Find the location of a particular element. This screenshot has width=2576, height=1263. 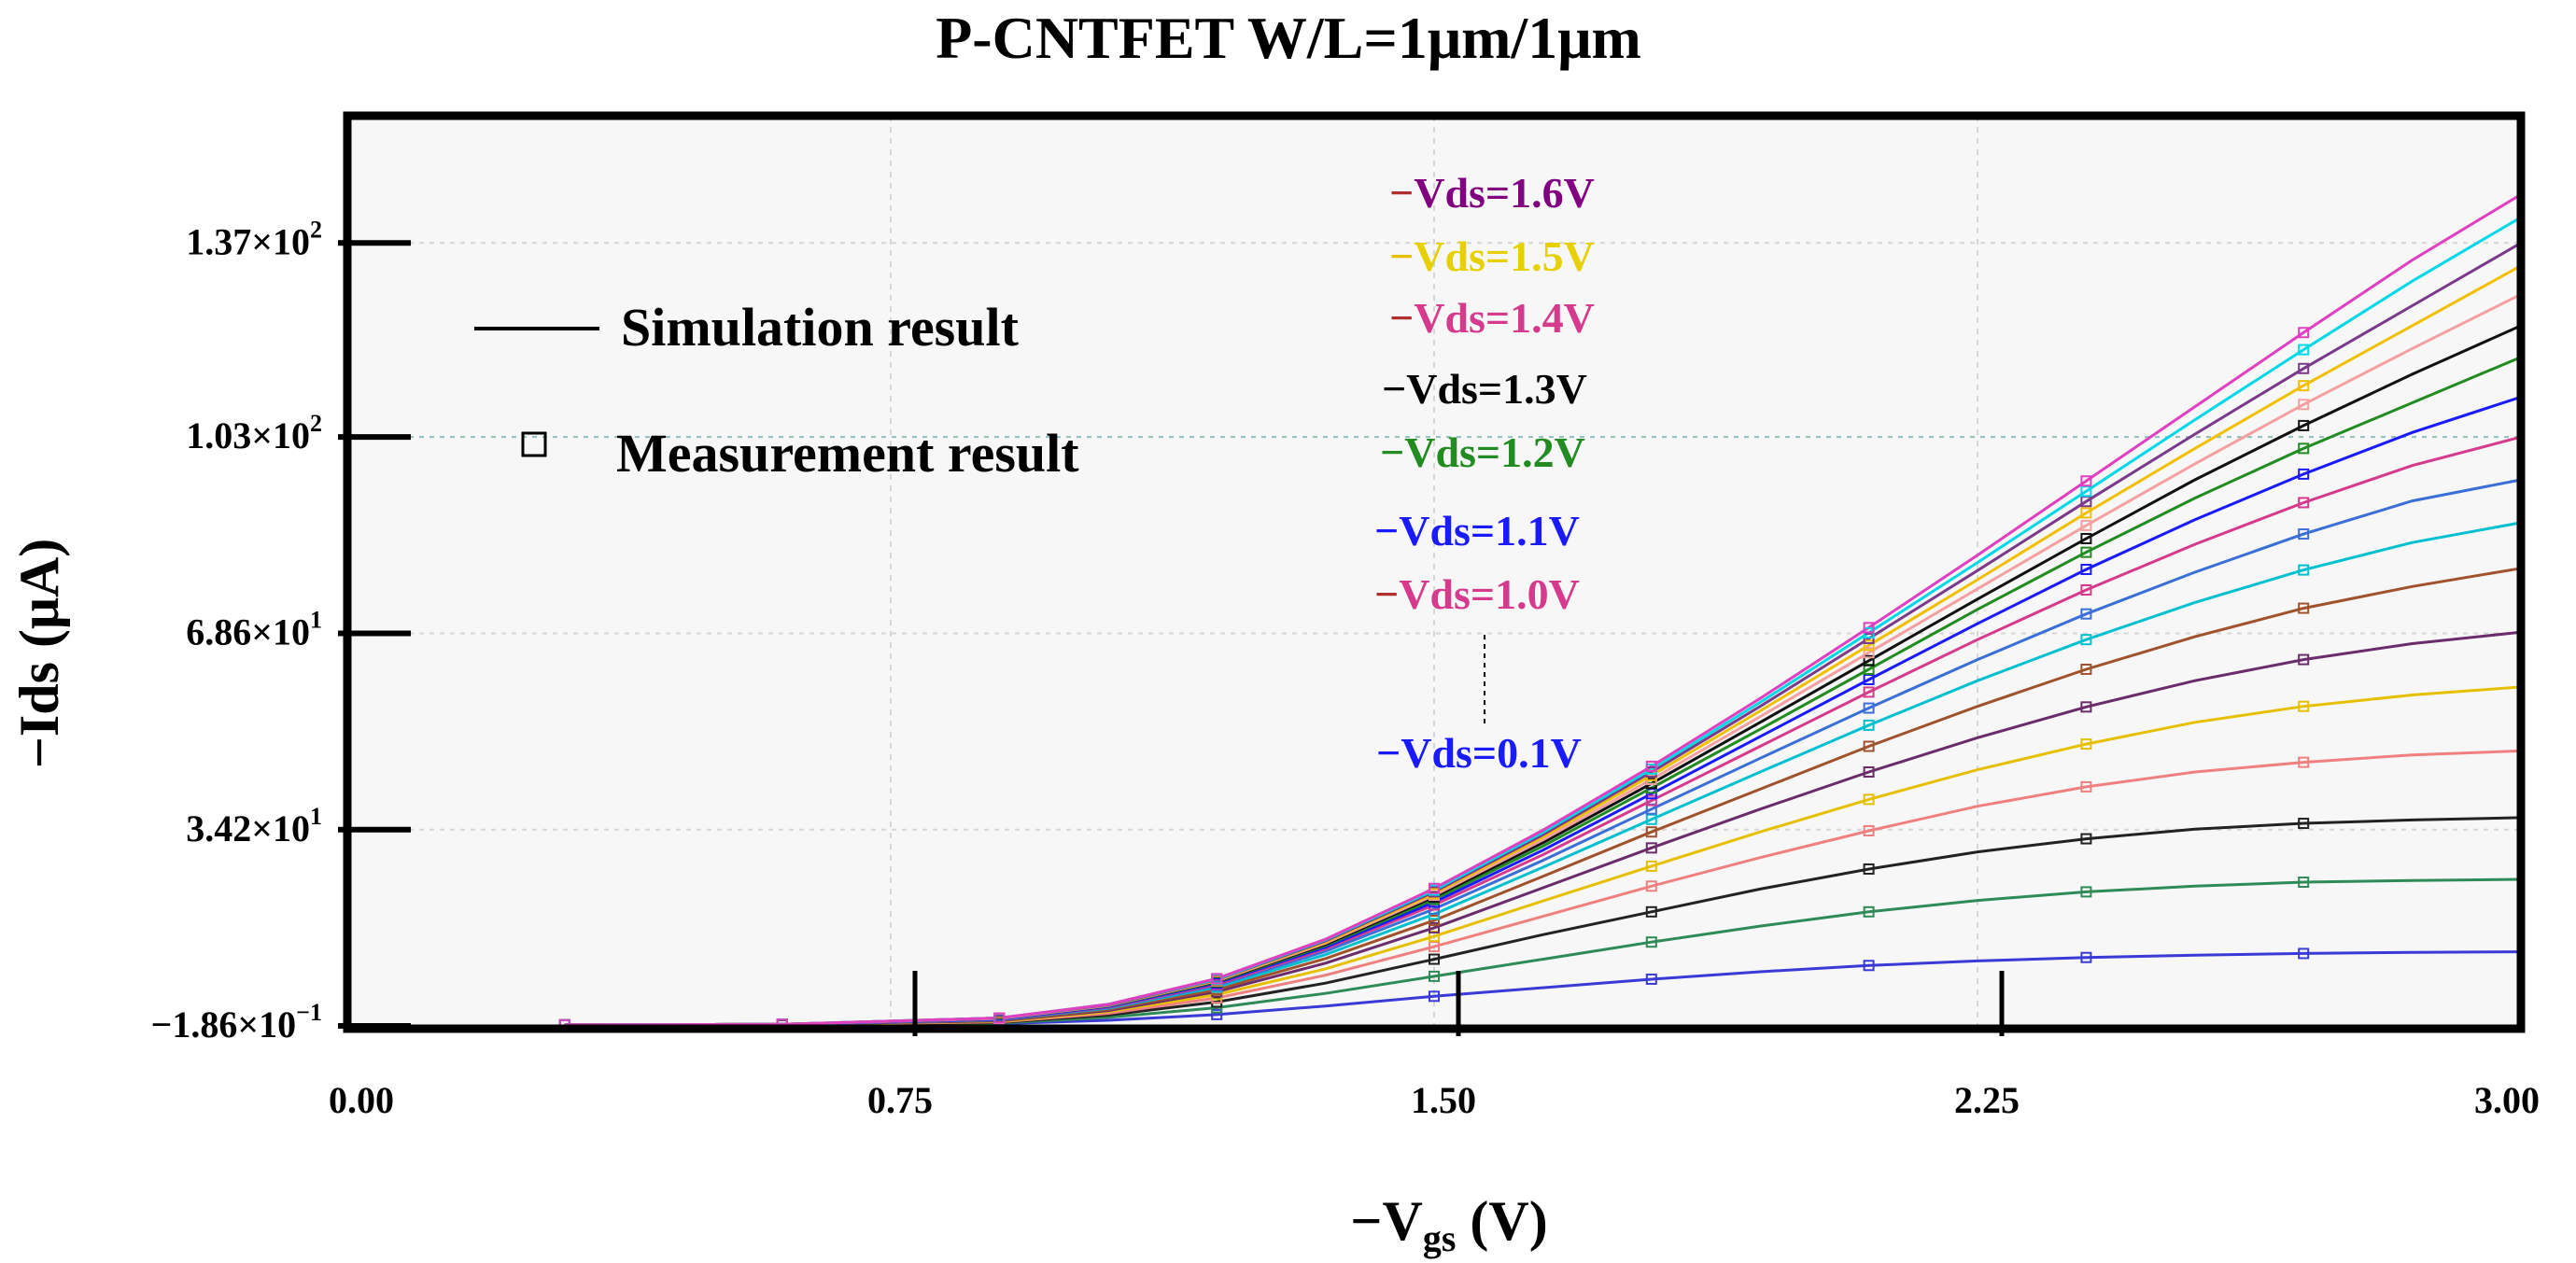

vds-label-0: −Vds=1.6V is located at coordinates (1492, 193).